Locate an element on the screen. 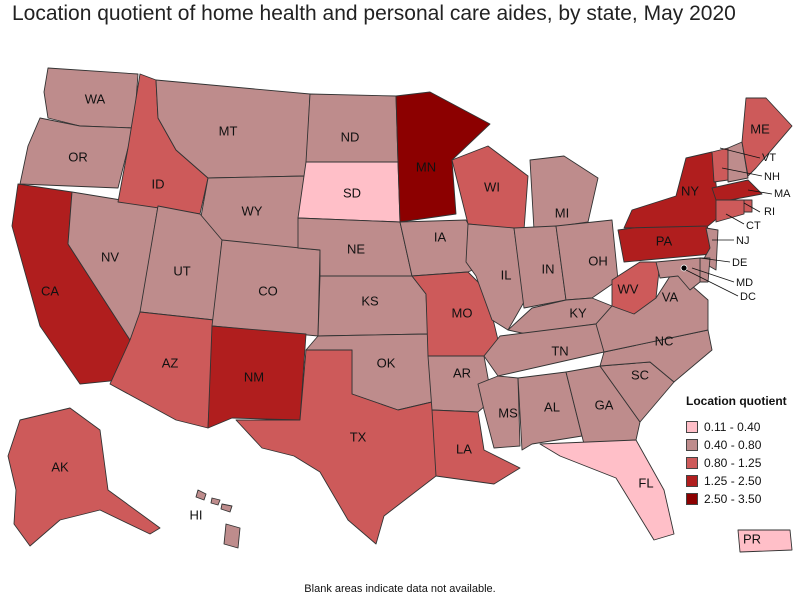  state-wv is located at coordinates (636, 288).